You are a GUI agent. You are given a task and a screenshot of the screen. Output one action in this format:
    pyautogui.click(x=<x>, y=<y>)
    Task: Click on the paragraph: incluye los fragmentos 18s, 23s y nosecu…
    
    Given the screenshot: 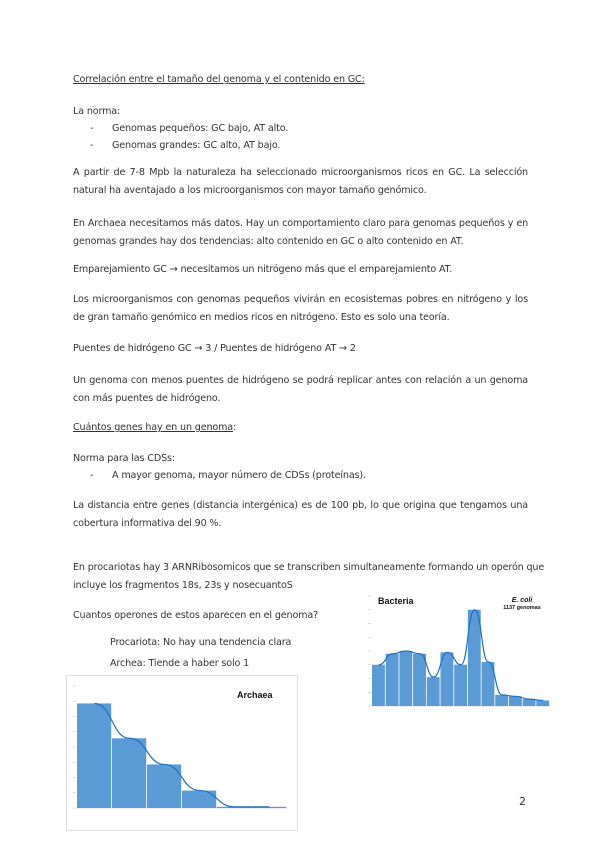 What is the action you would take?
    pyautogui.click(x=183, y=585)
    